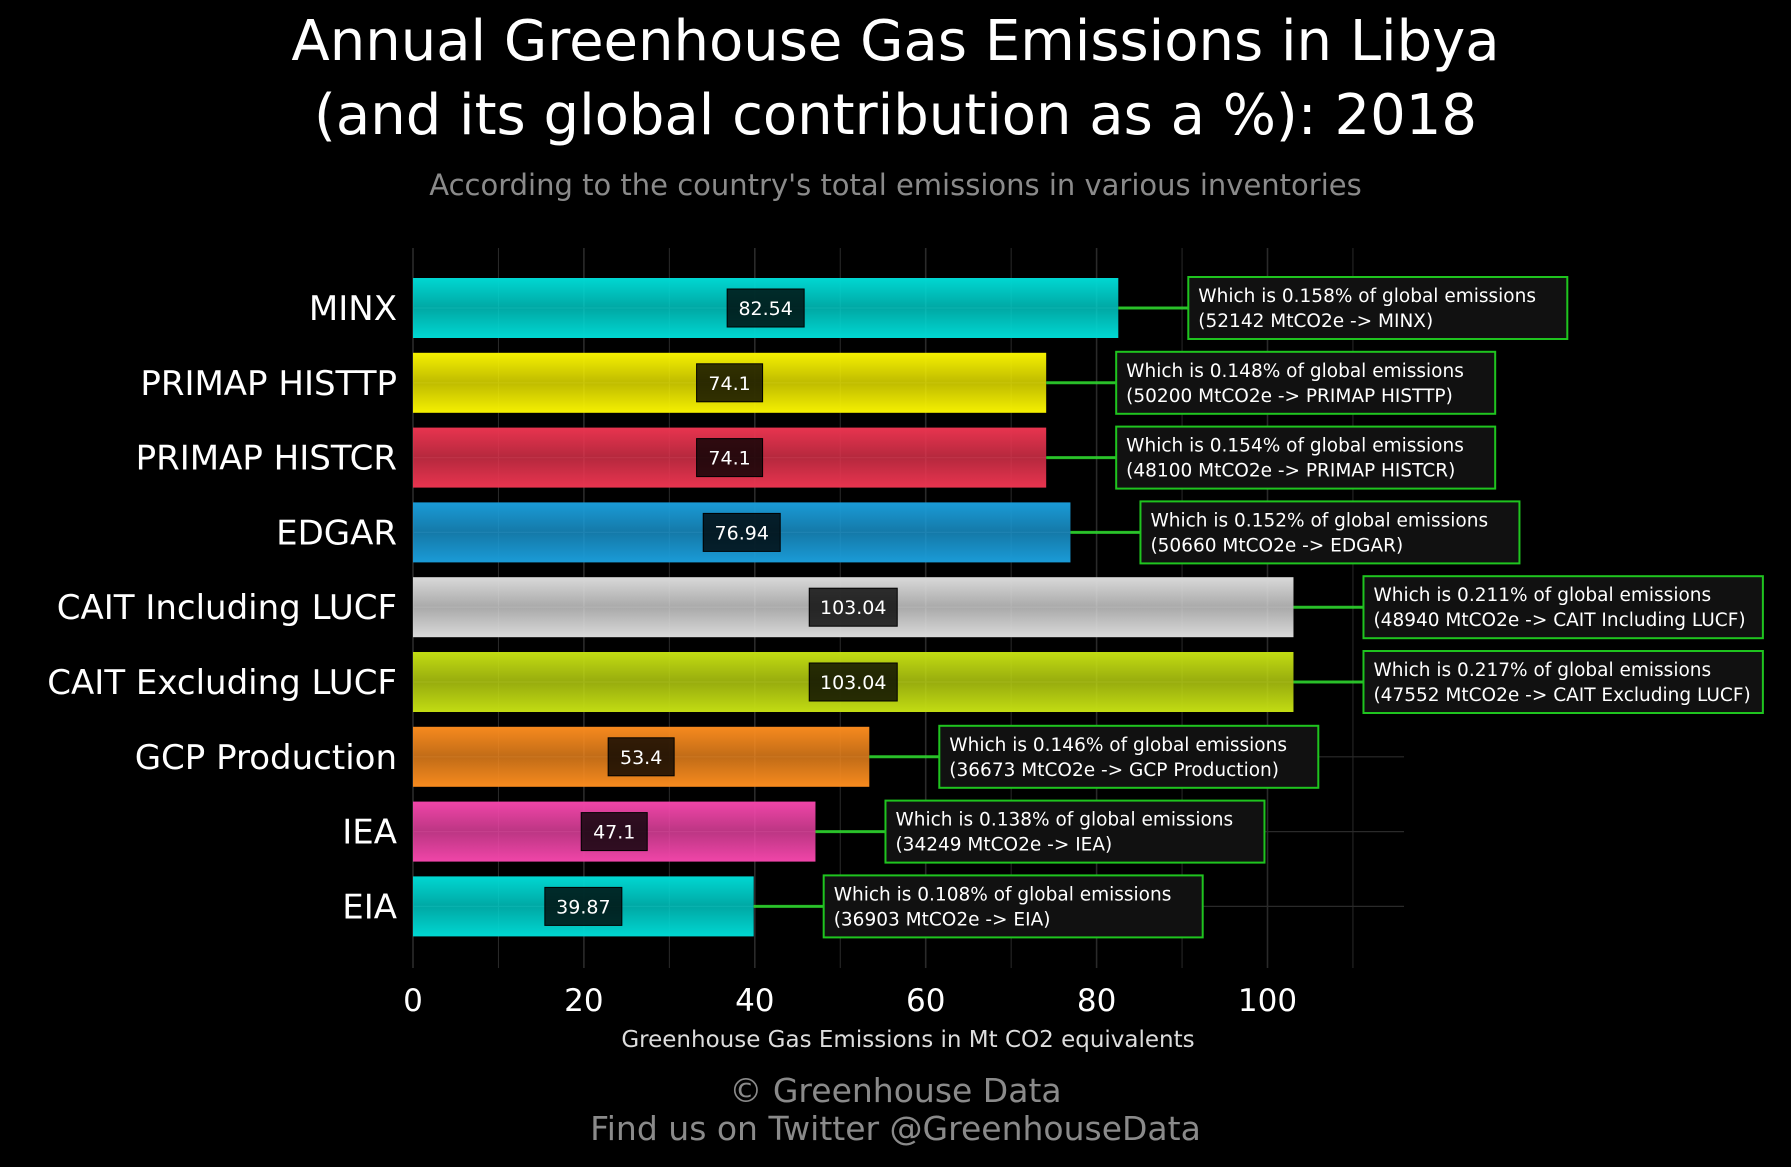 The height and width of the screenshot is (1167, 1791). Describe the element at coordinates (369, 907) in the screenshot. I see `category-label: EIA` at that location.